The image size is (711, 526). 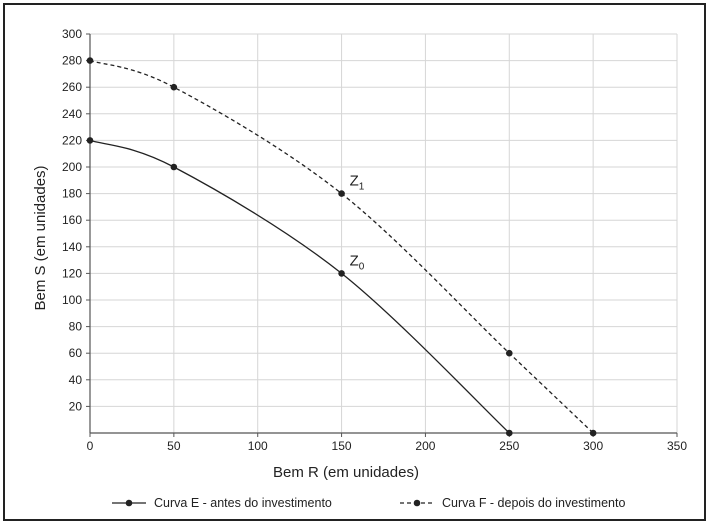 What do you see at coordinates (509, 446) in the screenshot?
I see `x-tick-label: 250` at bounding box center [509, 446].